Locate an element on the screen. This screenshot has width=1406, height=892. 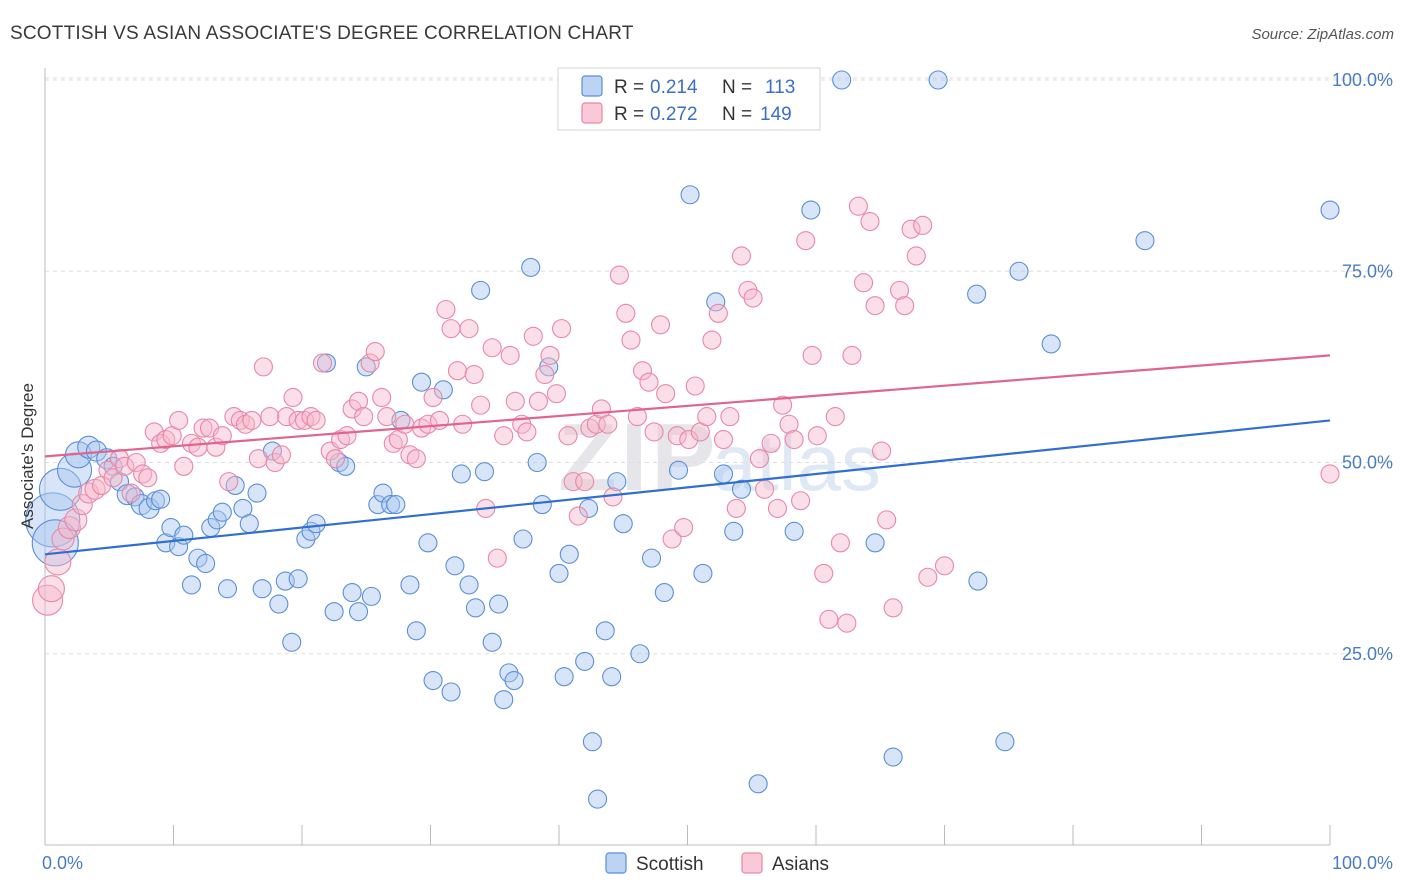
legend-r-value-scottish: 0.214 is located at coordinates (674, 87).